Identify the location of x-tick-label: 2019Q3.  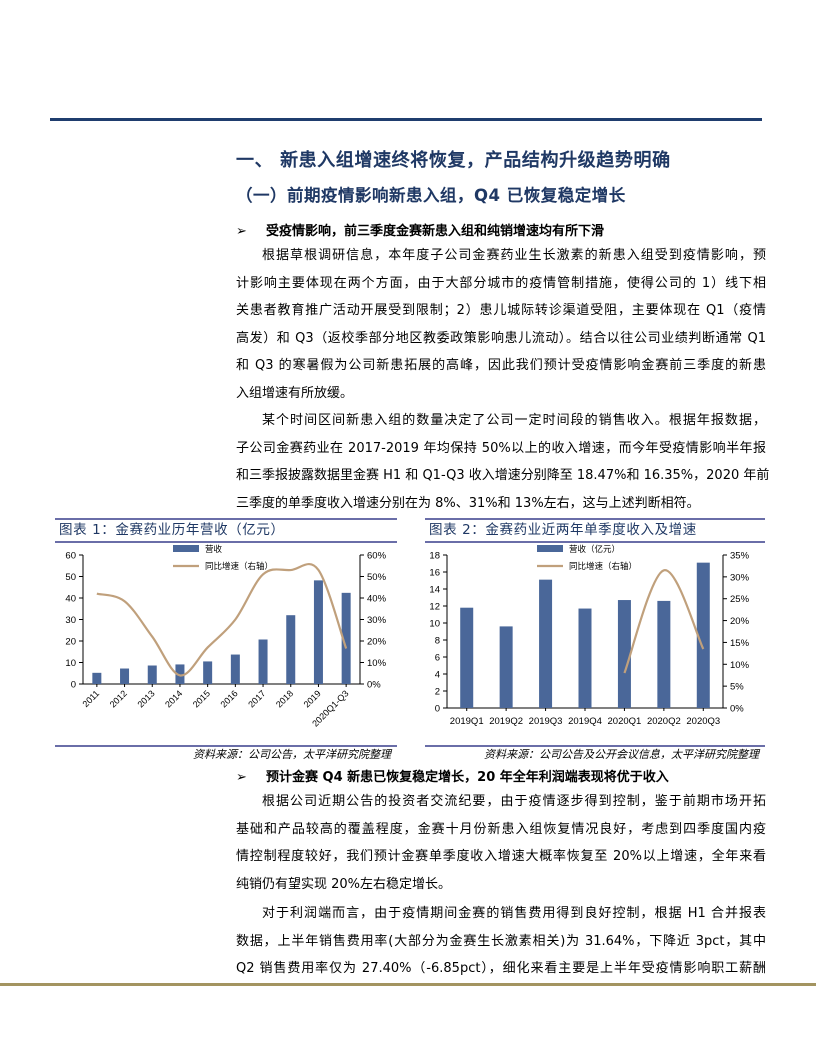
(546, 721).